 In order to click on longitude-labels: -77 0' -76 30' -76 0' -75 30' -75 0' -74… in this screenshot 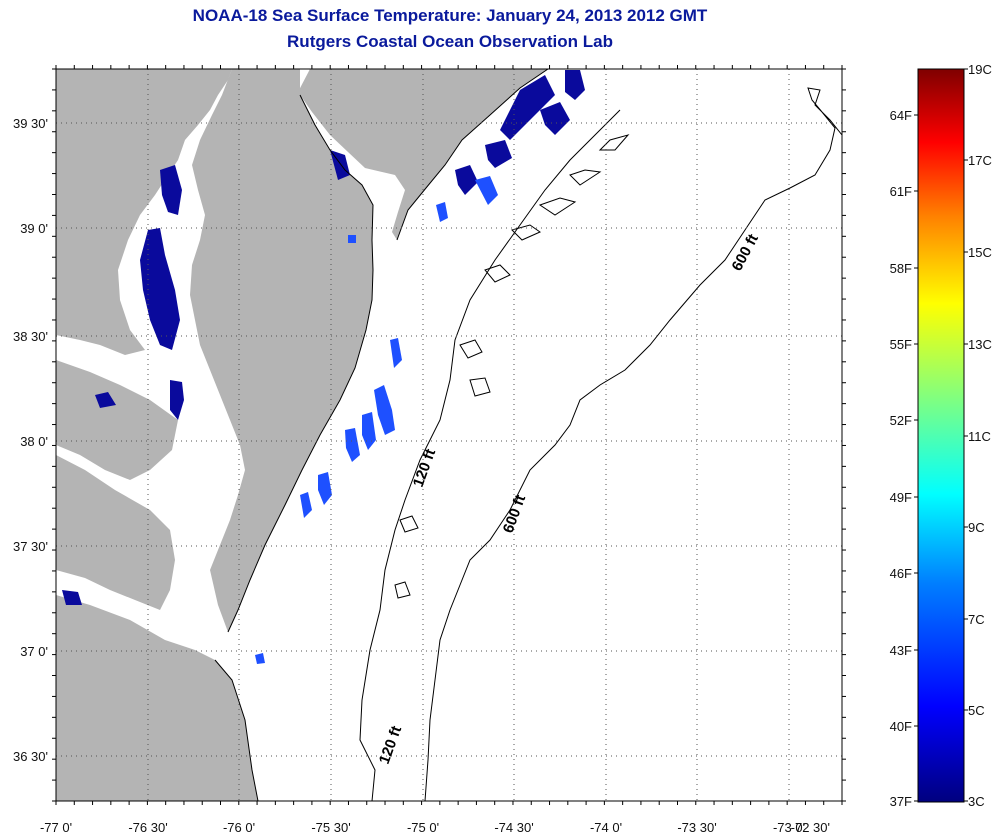, I will do `click(435, 827)`.